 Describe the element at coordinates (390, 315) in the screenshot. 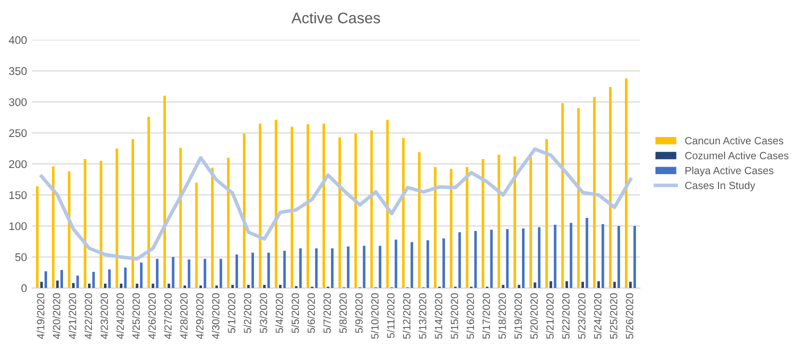

I see `x-tick-label: 5/11/2020` at that location.